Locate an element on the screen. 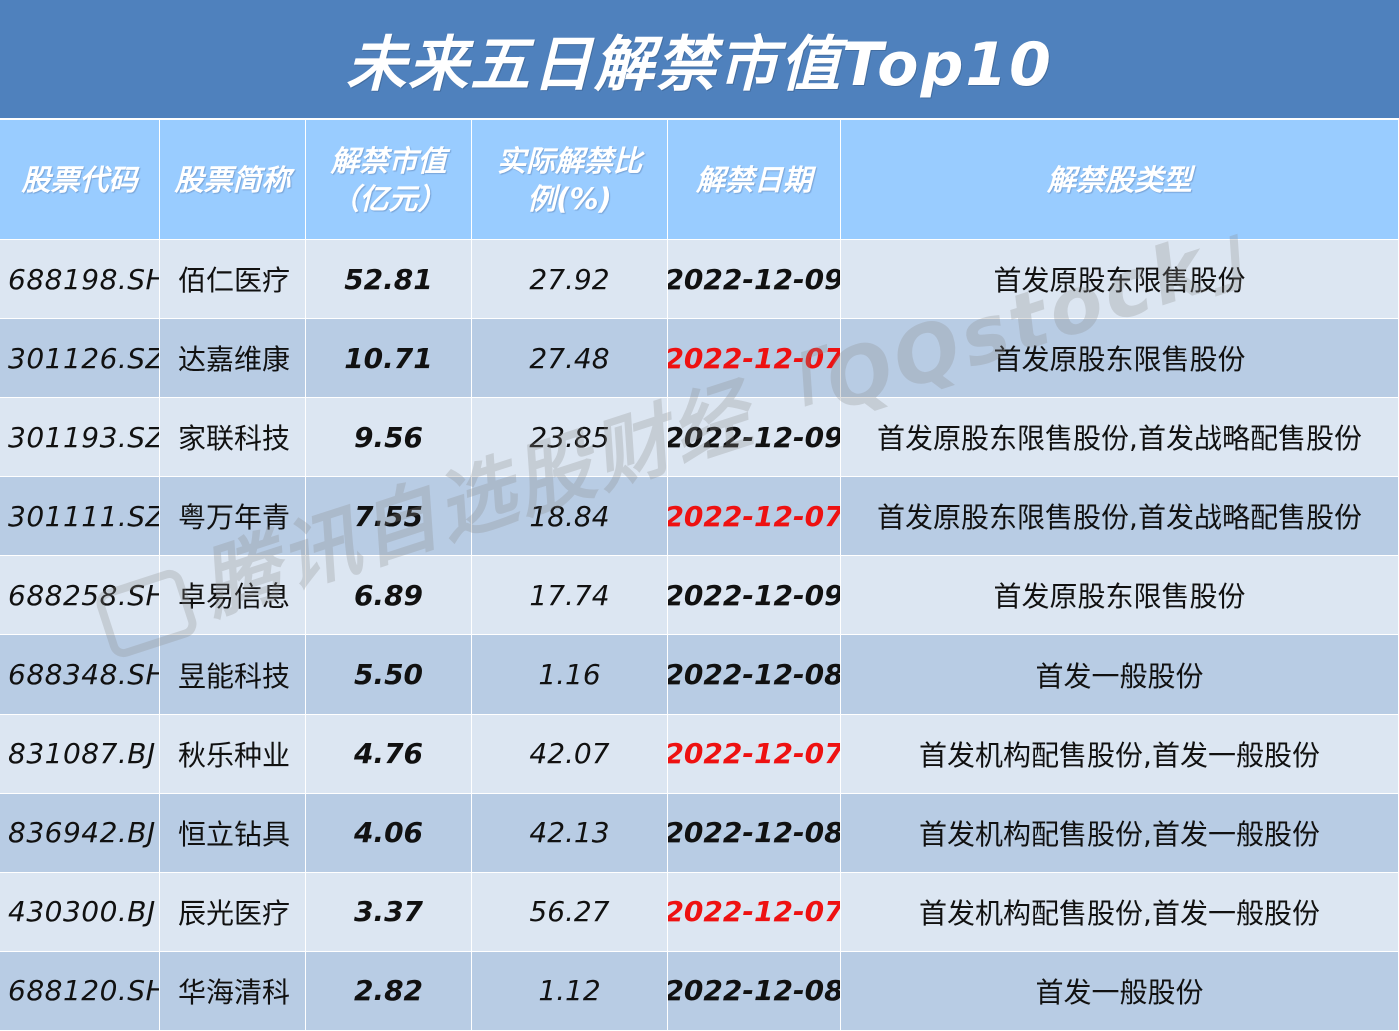 Image resolution: width=1399 pixels, height=1031 pixels. cell-ratio: 27.48 is located at coordinates (570, 359).